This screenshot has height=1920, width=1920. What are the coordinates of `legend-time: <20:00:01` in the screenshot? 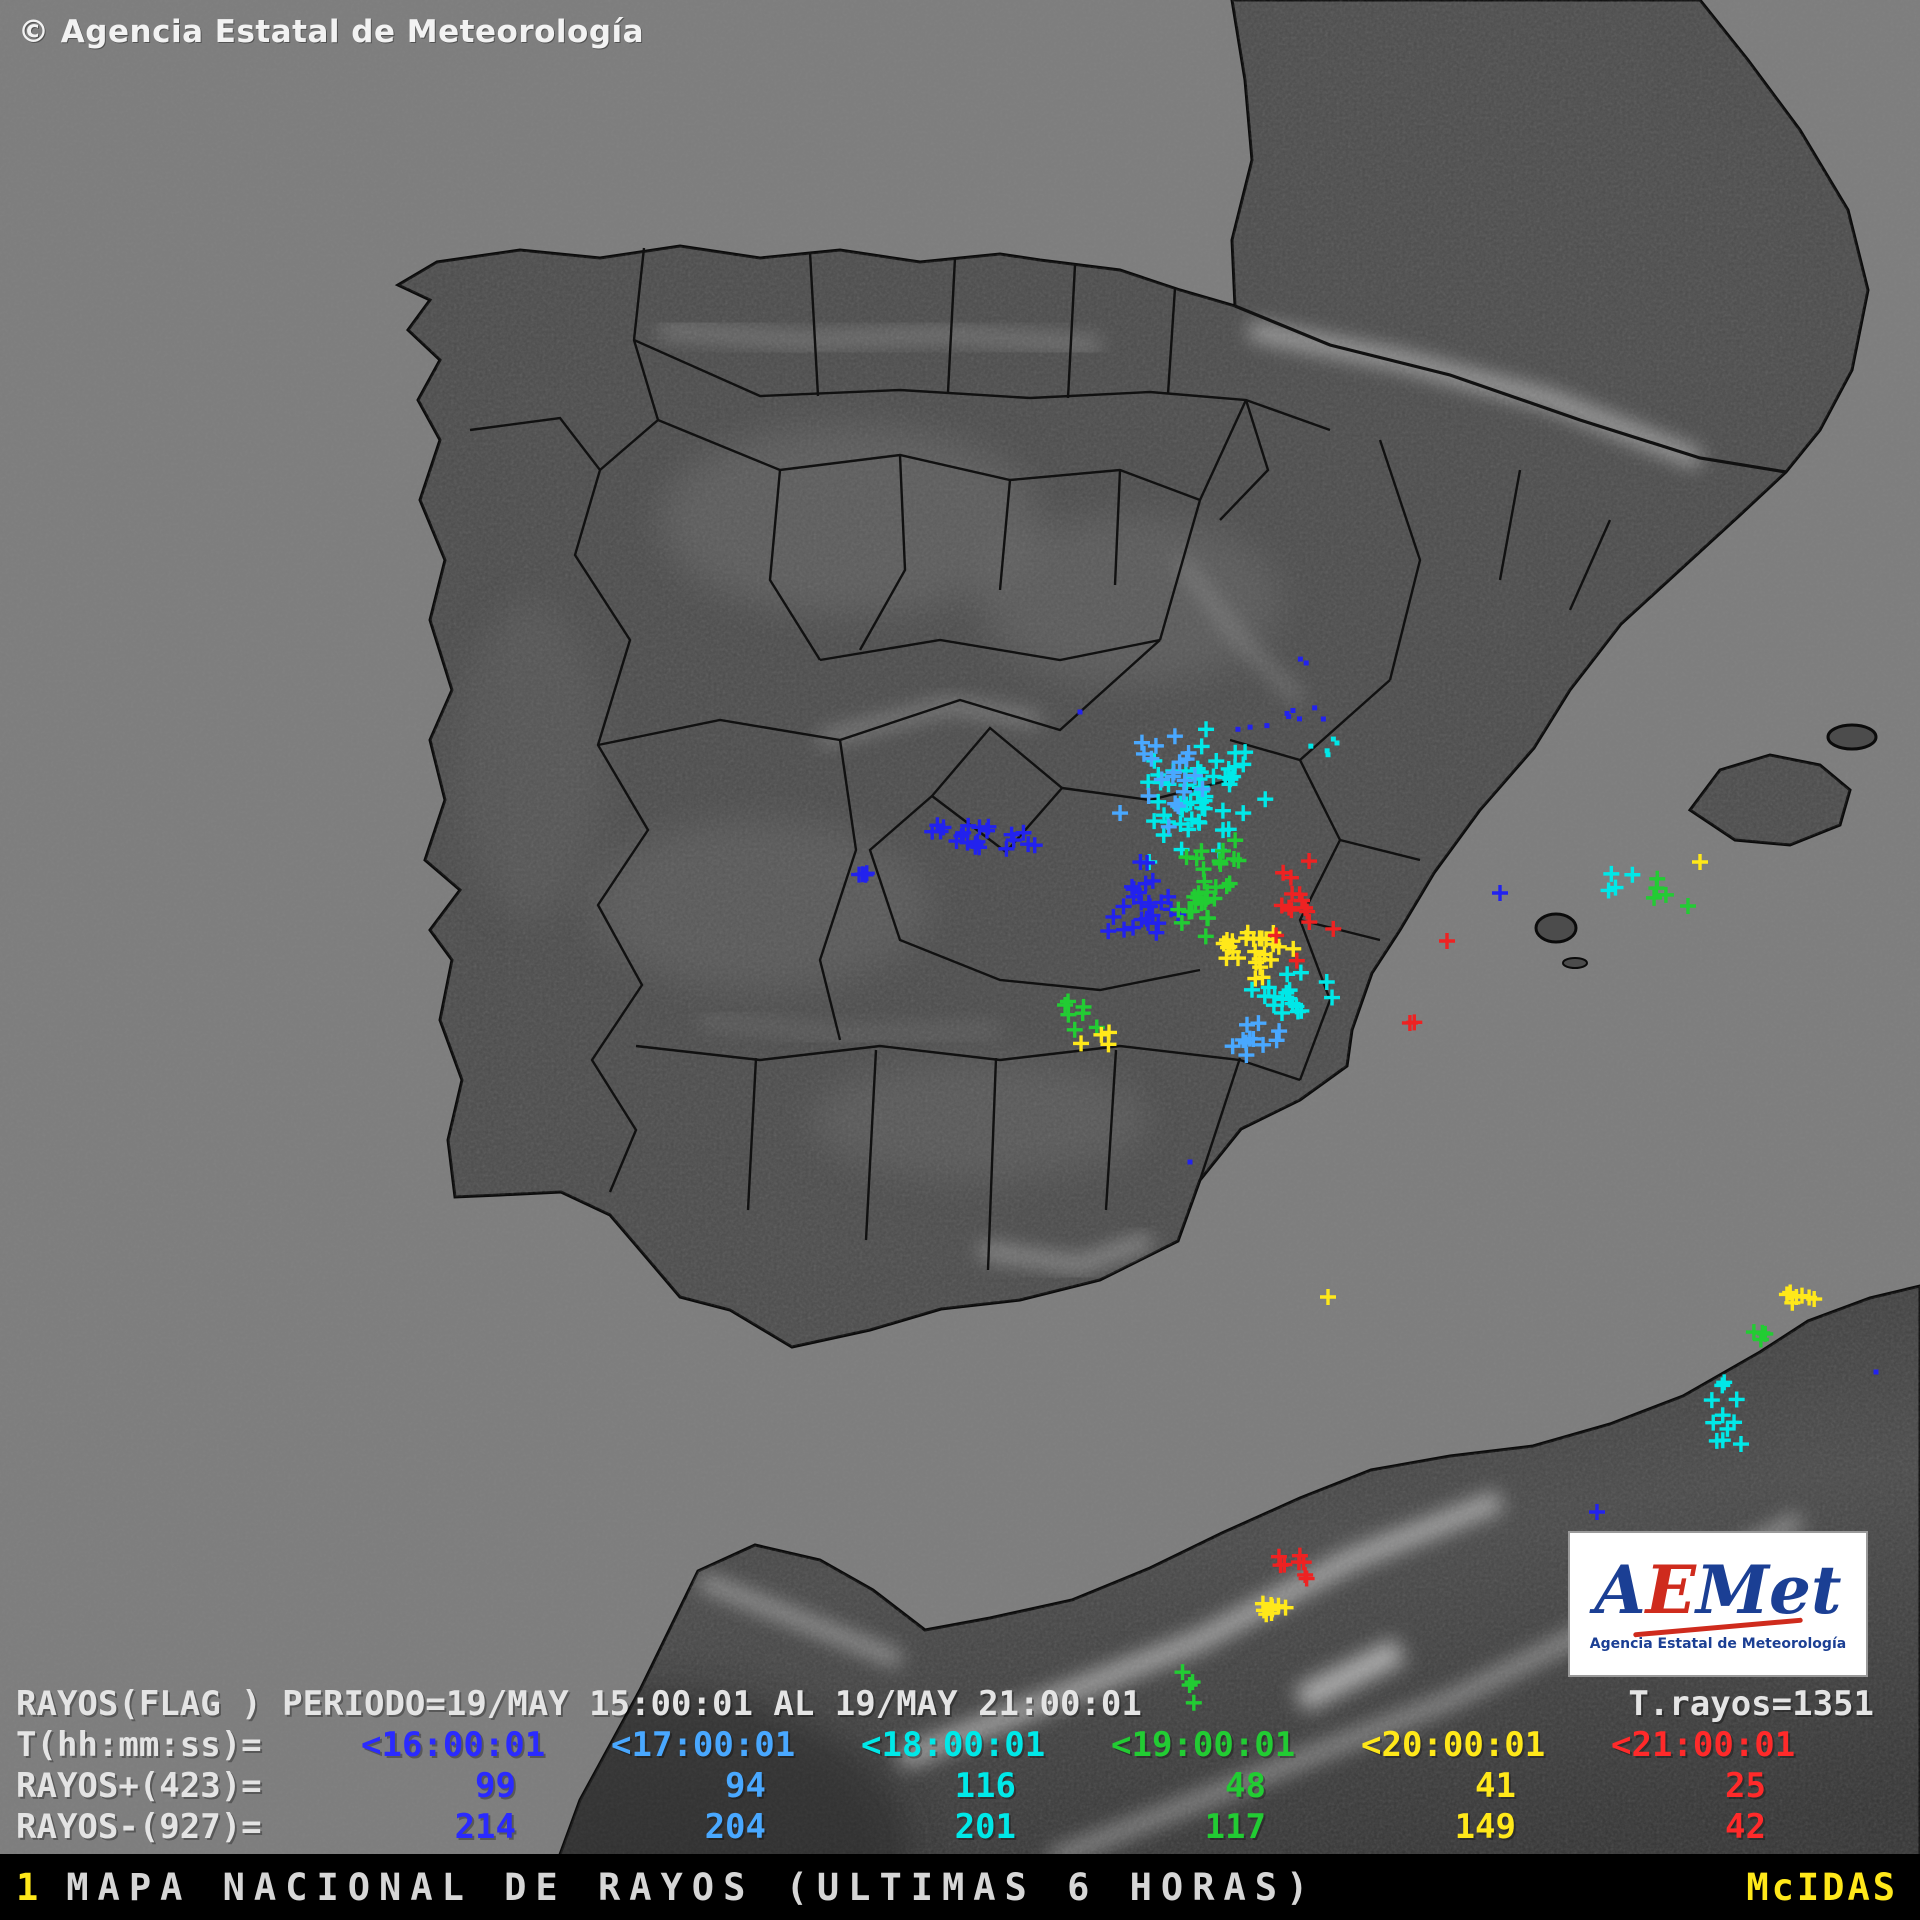 It's located at (1453, 1745).